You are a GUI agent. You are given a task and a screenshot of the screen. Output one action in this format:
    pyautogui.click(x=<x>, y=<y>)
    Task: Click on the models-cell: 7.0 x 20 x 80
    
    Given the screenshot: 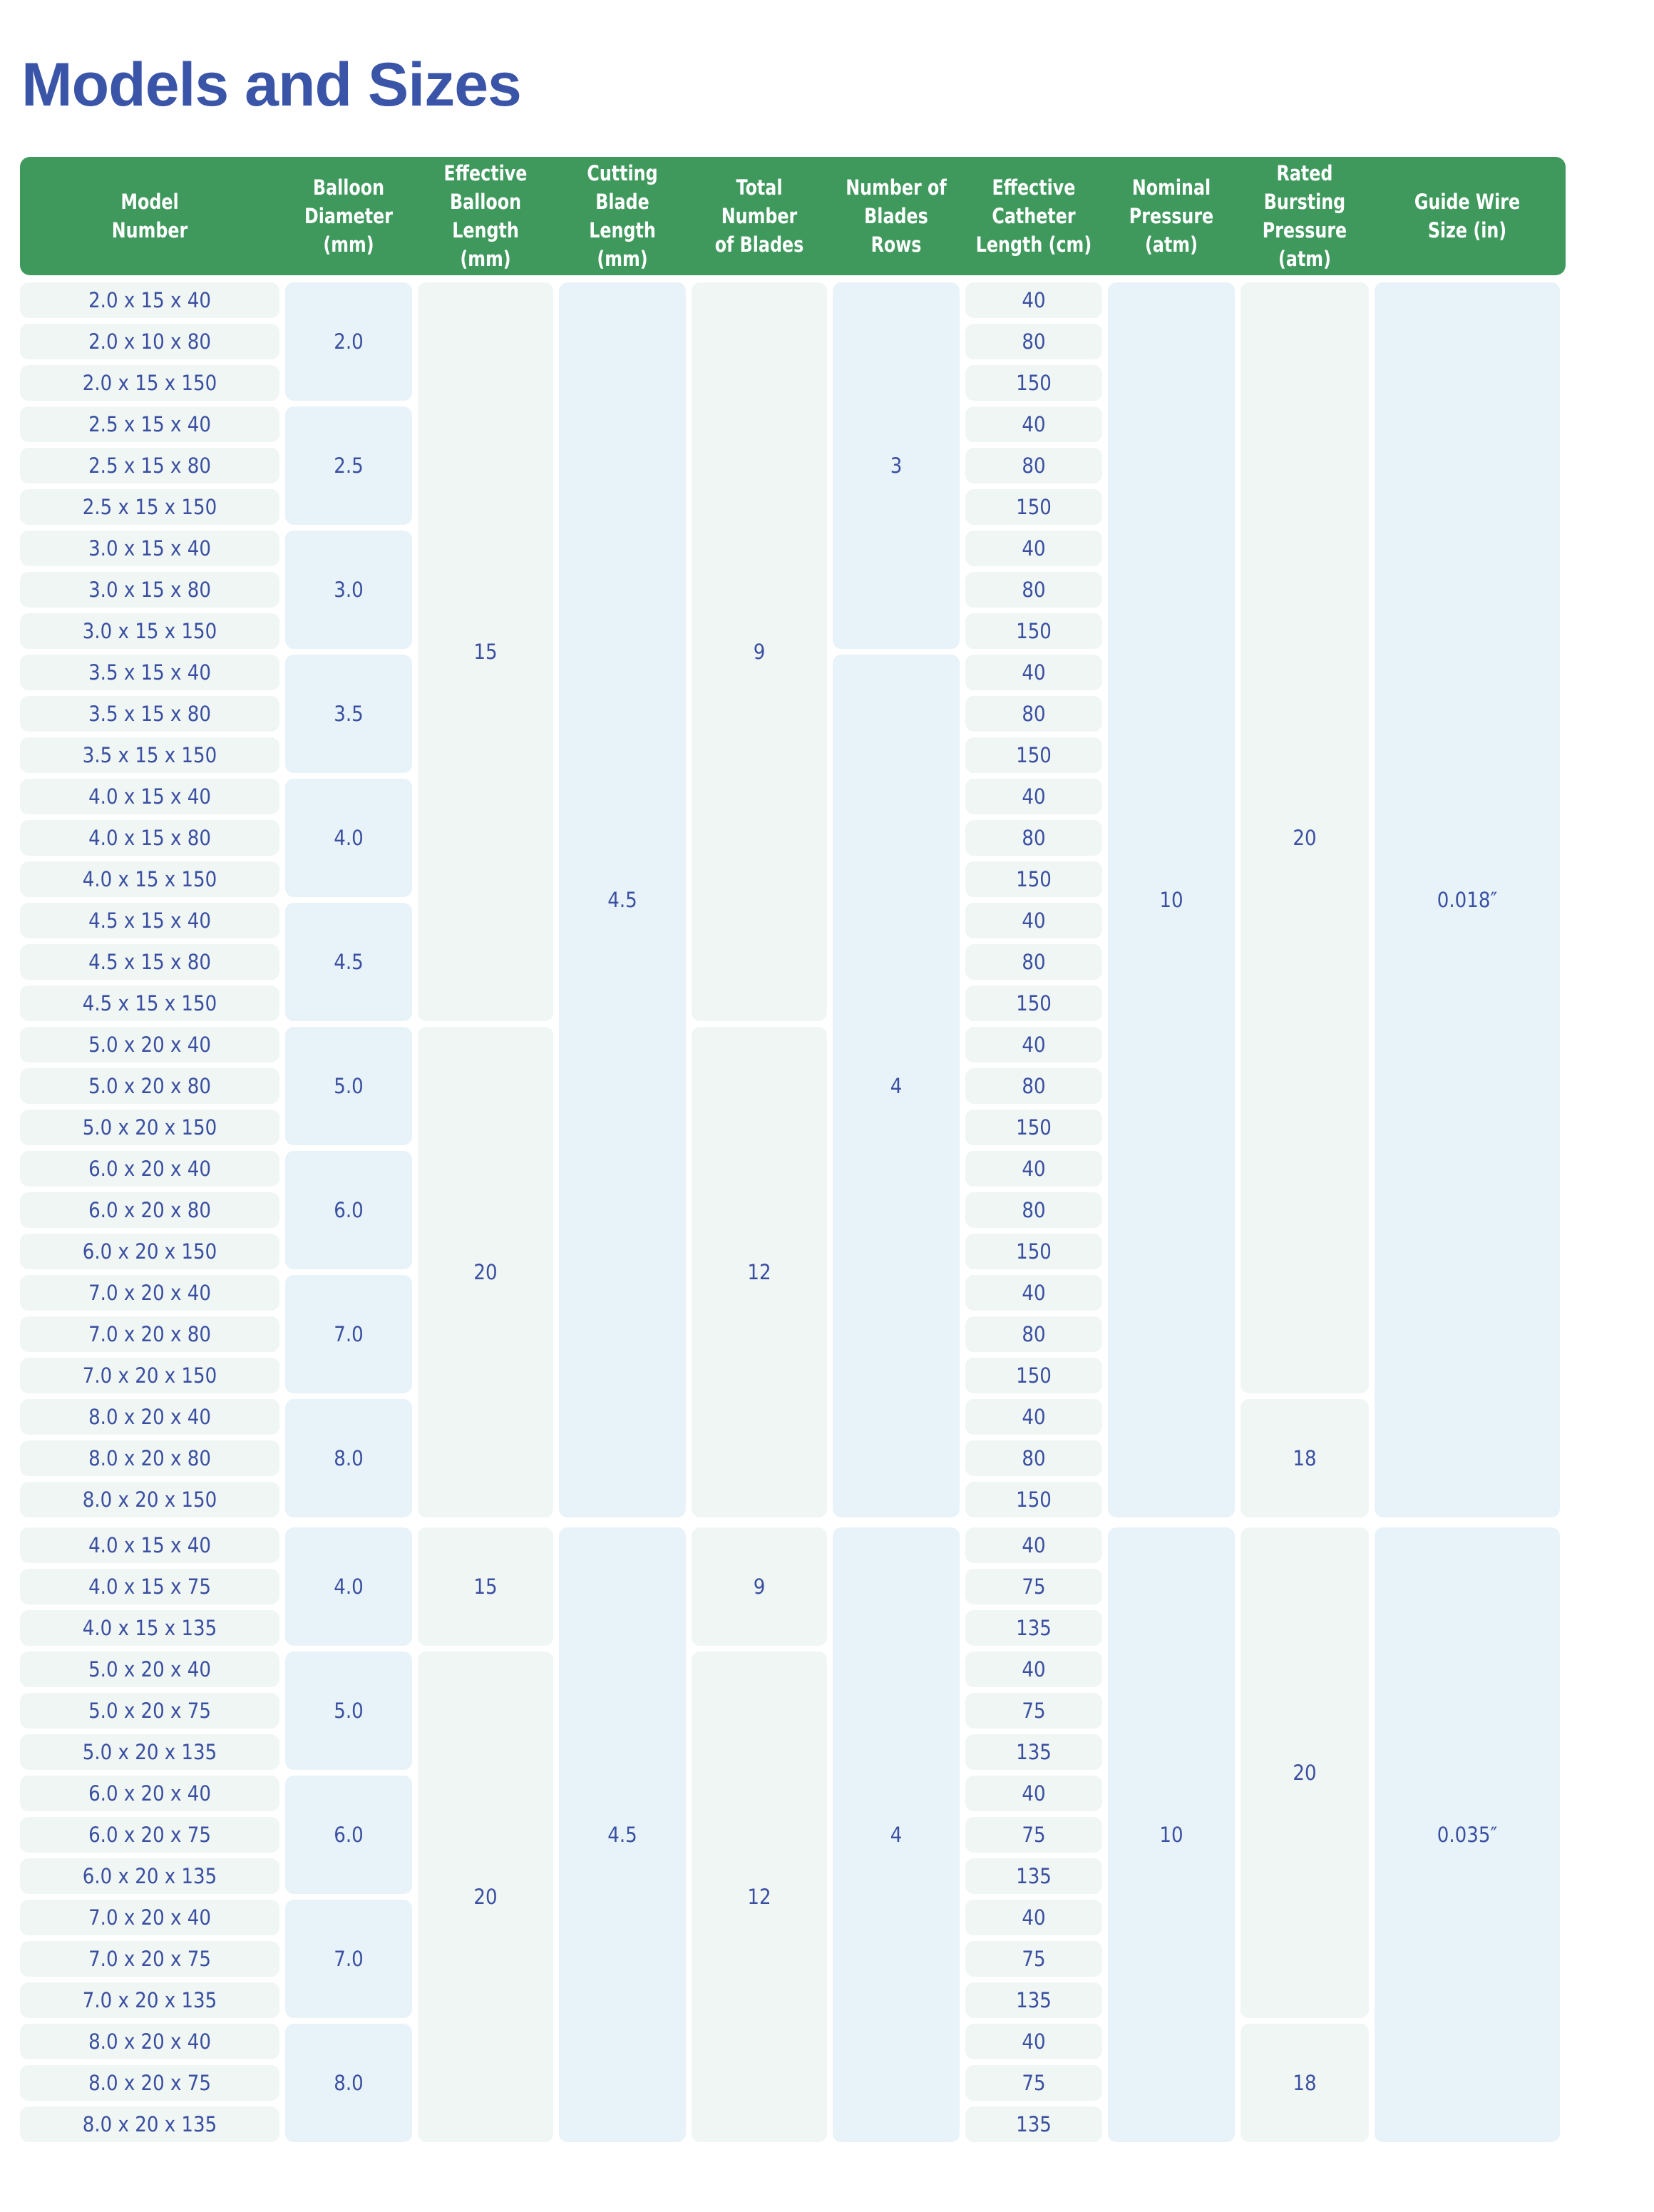 What is the action you would take?
    pyautogui.click(x=150, y=1334)
    